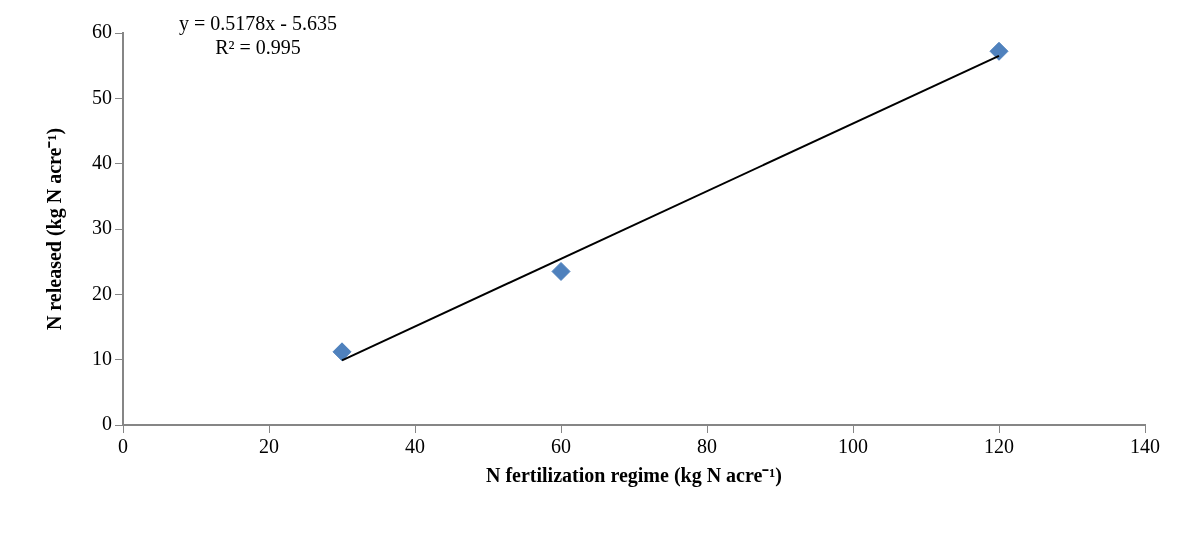  What do you see at coordinates (102, 292) in the screenshot?
I see `y-tick-label: 20` at bounding box center [102, 292].